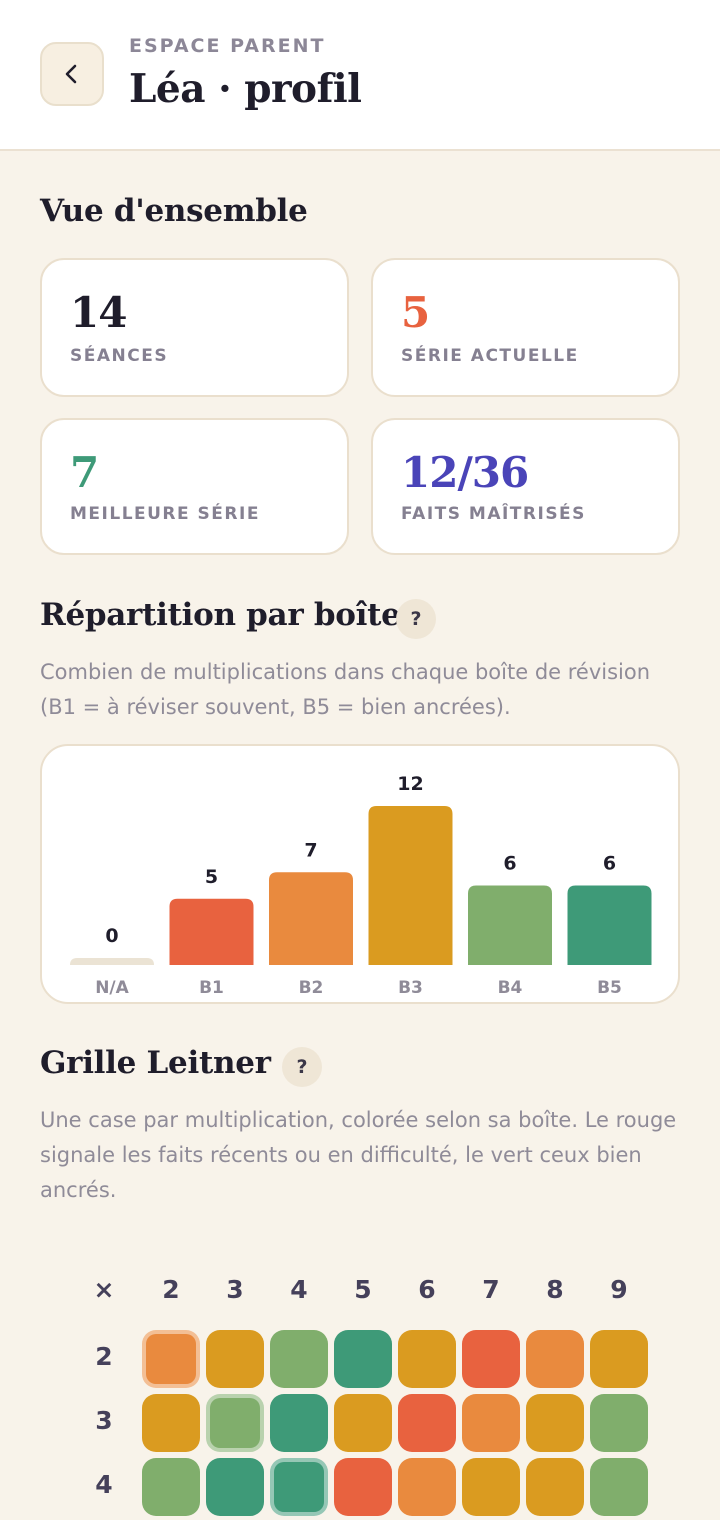 Image resolution: width=720 pixels, height=1520 pixels. I want to click on grid-column-header: 2, so click(171, 1289).